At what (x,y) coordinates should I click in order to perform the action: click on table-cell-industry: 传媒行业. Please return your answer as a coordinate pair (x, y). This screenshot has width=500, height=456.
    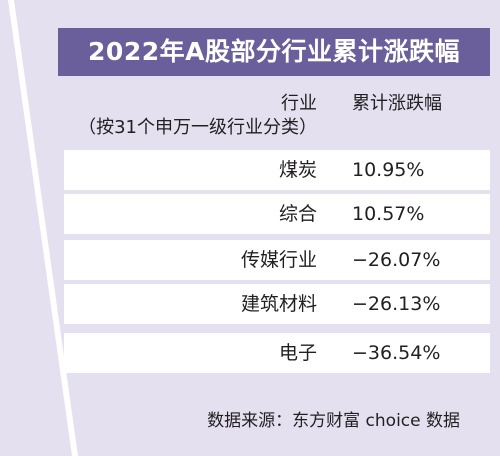
    Looking at the image, I should click on (278, 260).